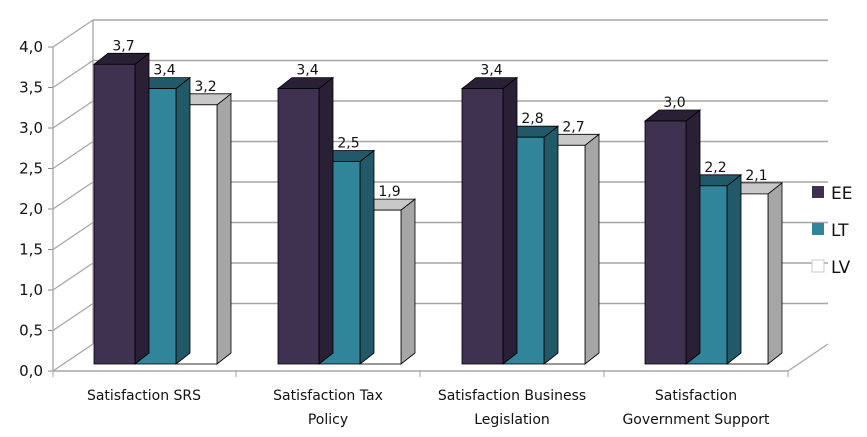 The height and width of the screenshot is (437, 867). I want to click on category-label-line: Satisfaction Business, so click(512, 396).